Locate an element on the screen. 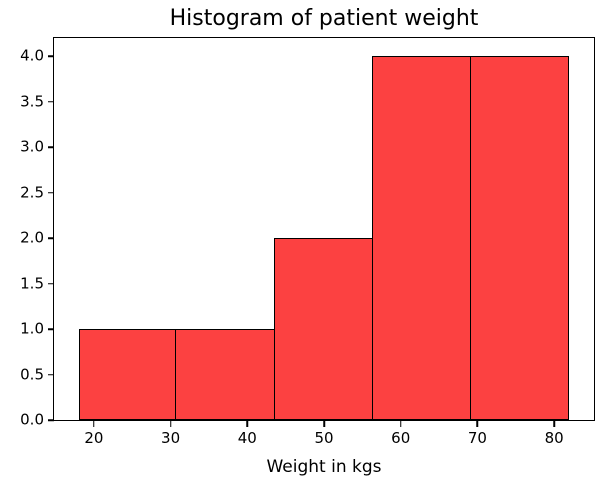 Image resolution: width=605 pixels, height=487 pixels. y-tick-label: 0.5 is located at coordinates (32, 374).